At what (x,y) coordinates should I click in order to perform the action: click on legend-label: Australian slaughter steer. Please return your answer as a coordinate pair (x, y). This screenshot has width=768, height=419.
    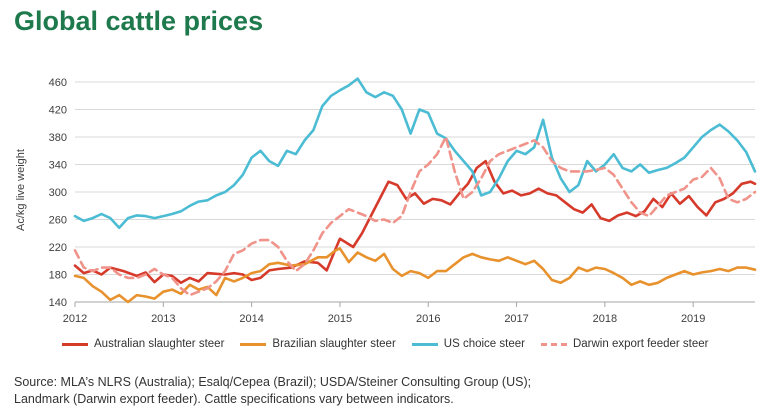
    Looking at the image, I should click on (159, 344).